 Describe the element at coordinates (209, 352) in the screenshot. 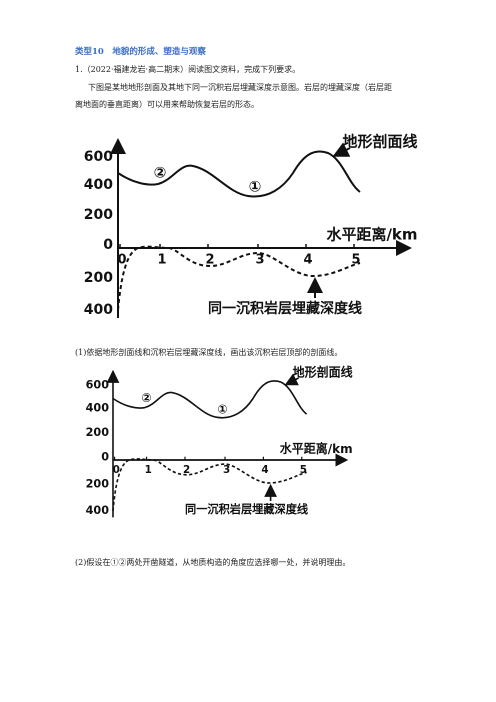

I see `sub-question: (1)依据地形剖面线和沉积岩层埋藏深度线，画出该沉积岩层顶部的剖面线。` at that location.